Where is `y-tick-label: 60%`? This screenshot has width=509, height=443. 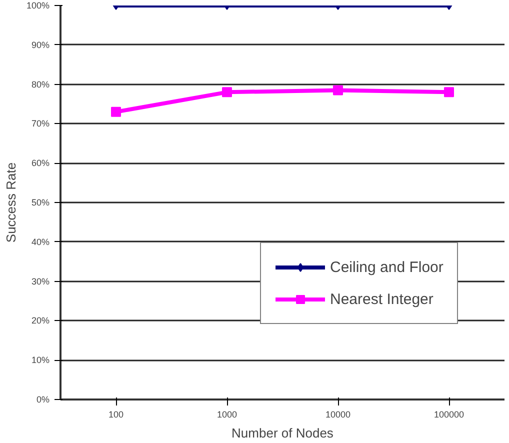 y-tick-label: 60% is located at coordinates (40, 163).